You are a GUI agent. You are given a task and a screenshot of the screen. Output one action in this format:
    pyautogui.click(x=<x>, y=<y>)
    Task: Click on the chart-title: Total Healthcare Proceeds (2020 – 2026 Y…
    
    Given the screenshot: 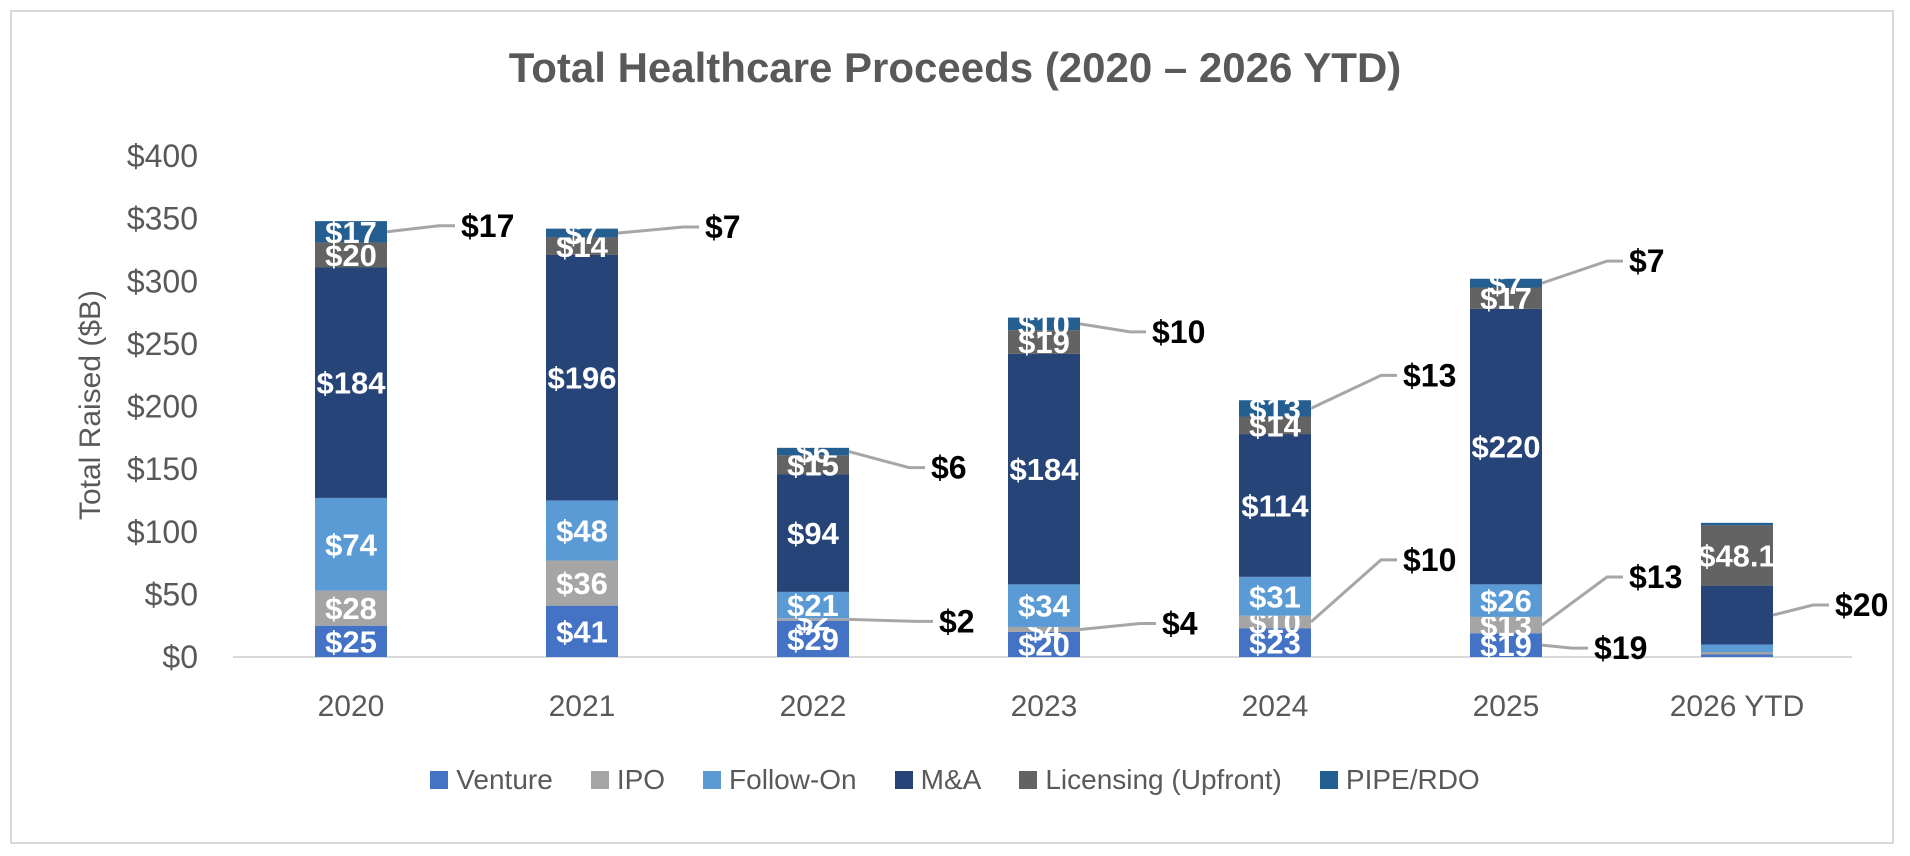 What is the action you would take?
    pyautogui.click(x=955, y=67)
    